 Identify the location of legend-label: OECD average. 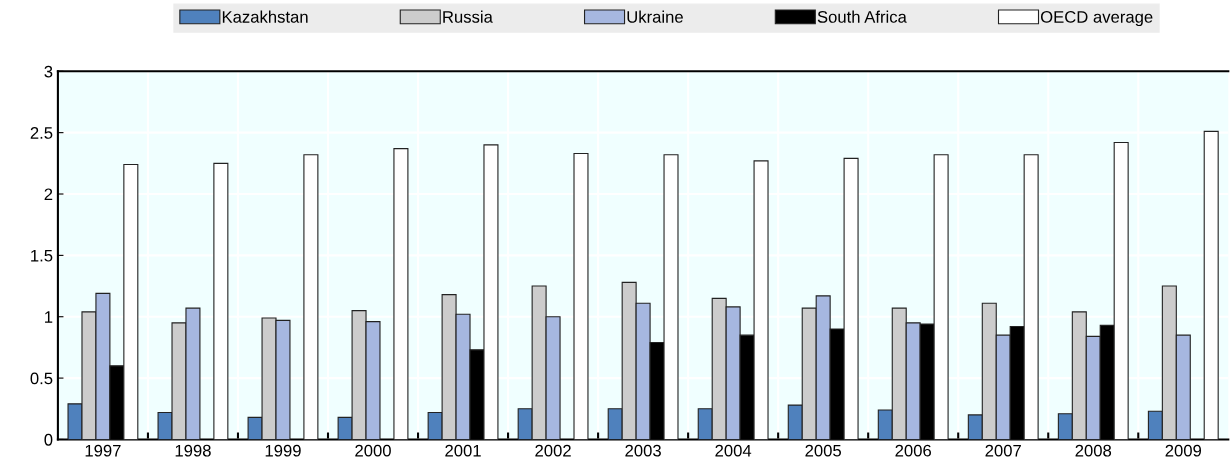
(1096, 19).